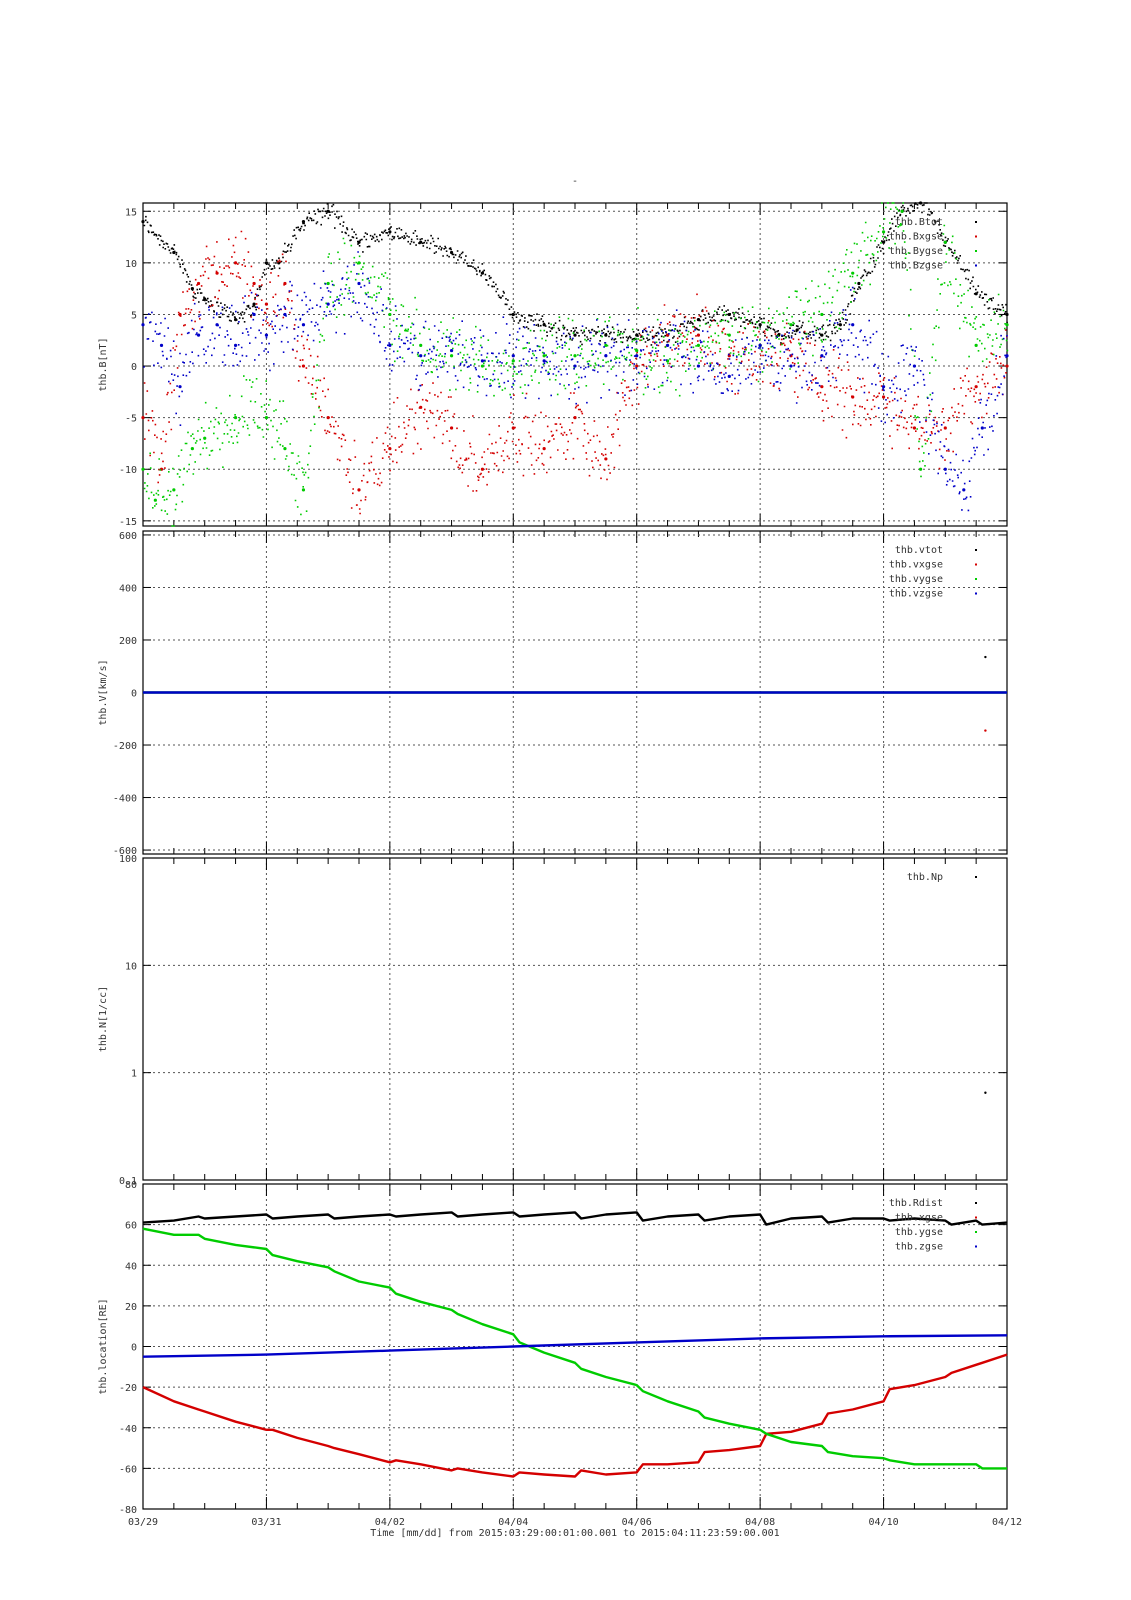 Image resolution: width=1131 pixels, height=1600 pixels. I want to click on y-tick-label: 20, so click(131, 1307).